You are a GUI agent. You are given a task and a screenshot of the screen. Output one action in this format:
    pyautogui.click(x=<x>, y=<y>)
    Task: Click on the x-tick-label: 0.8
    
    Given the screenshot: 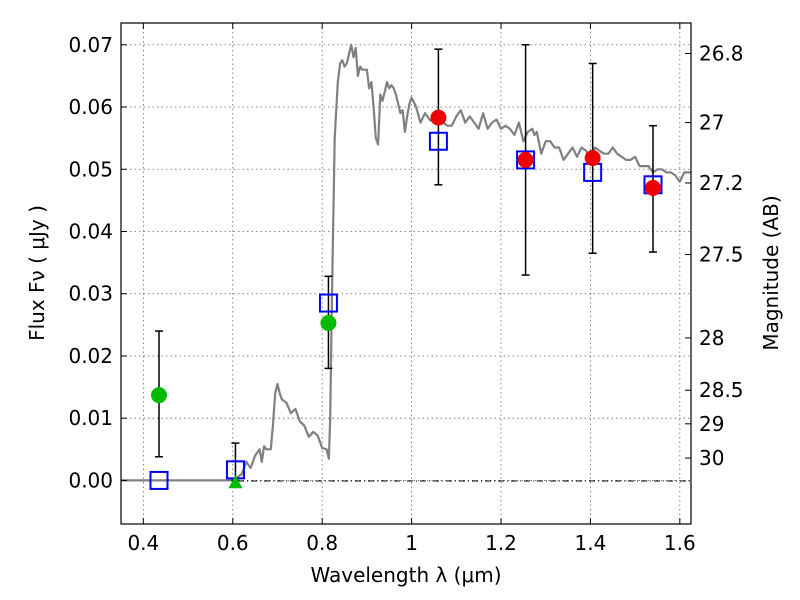 What is the action you would take?
    pyautogui.click(x=322, y=543)
    